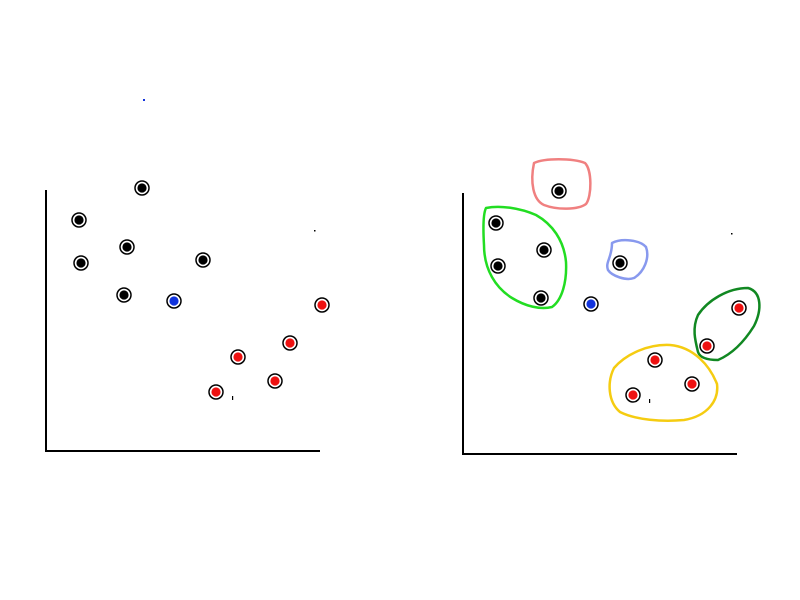 The width and height of the screenshot is (800, 600). Describe the element at coordinates (663, 382) in the screenshot. I see `cluster-outline-yellow` at that location.